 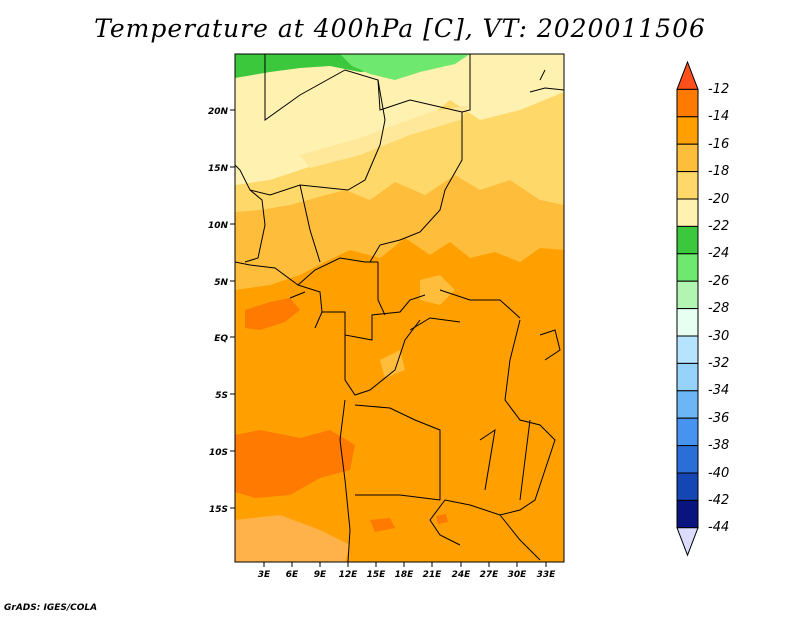 What do you see at coordinates (718, 281) in the screenshot?
I see `colorbar-label: -26` at bounding box center [718, 281].